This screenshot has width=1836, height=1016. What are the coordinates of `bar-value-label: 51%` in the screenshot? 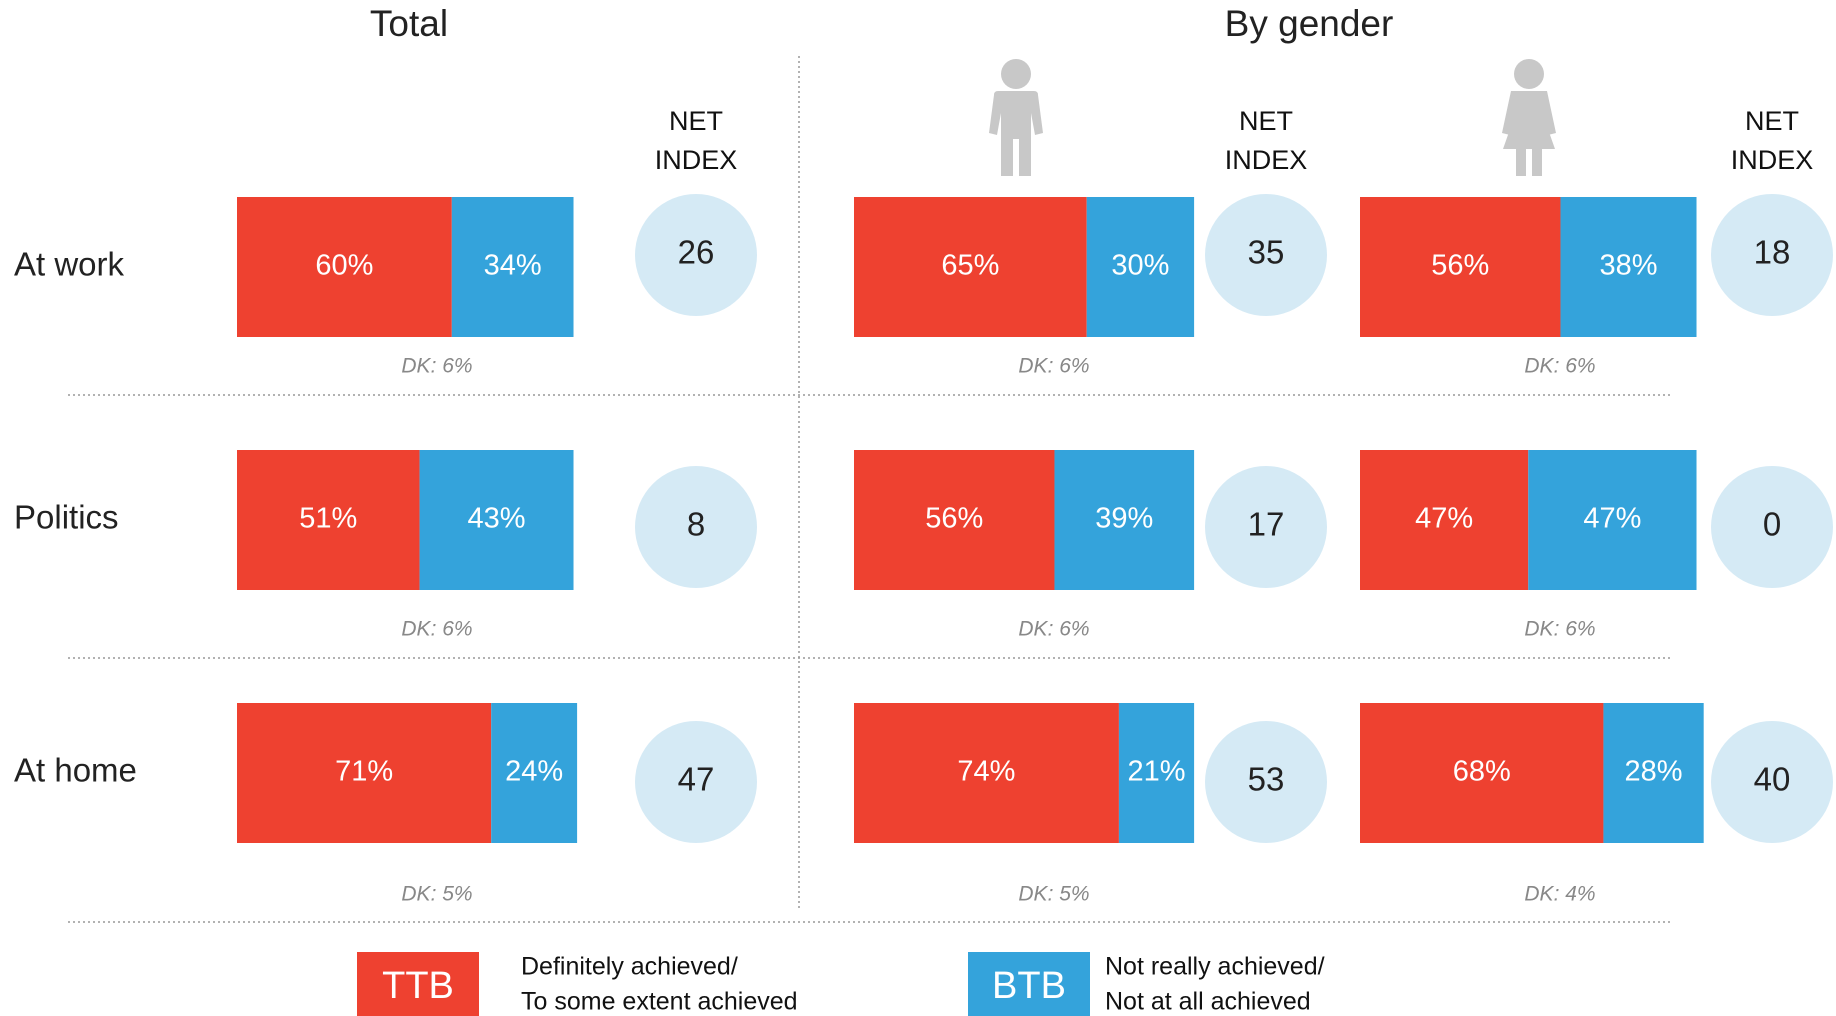 It's located at (328, 519).